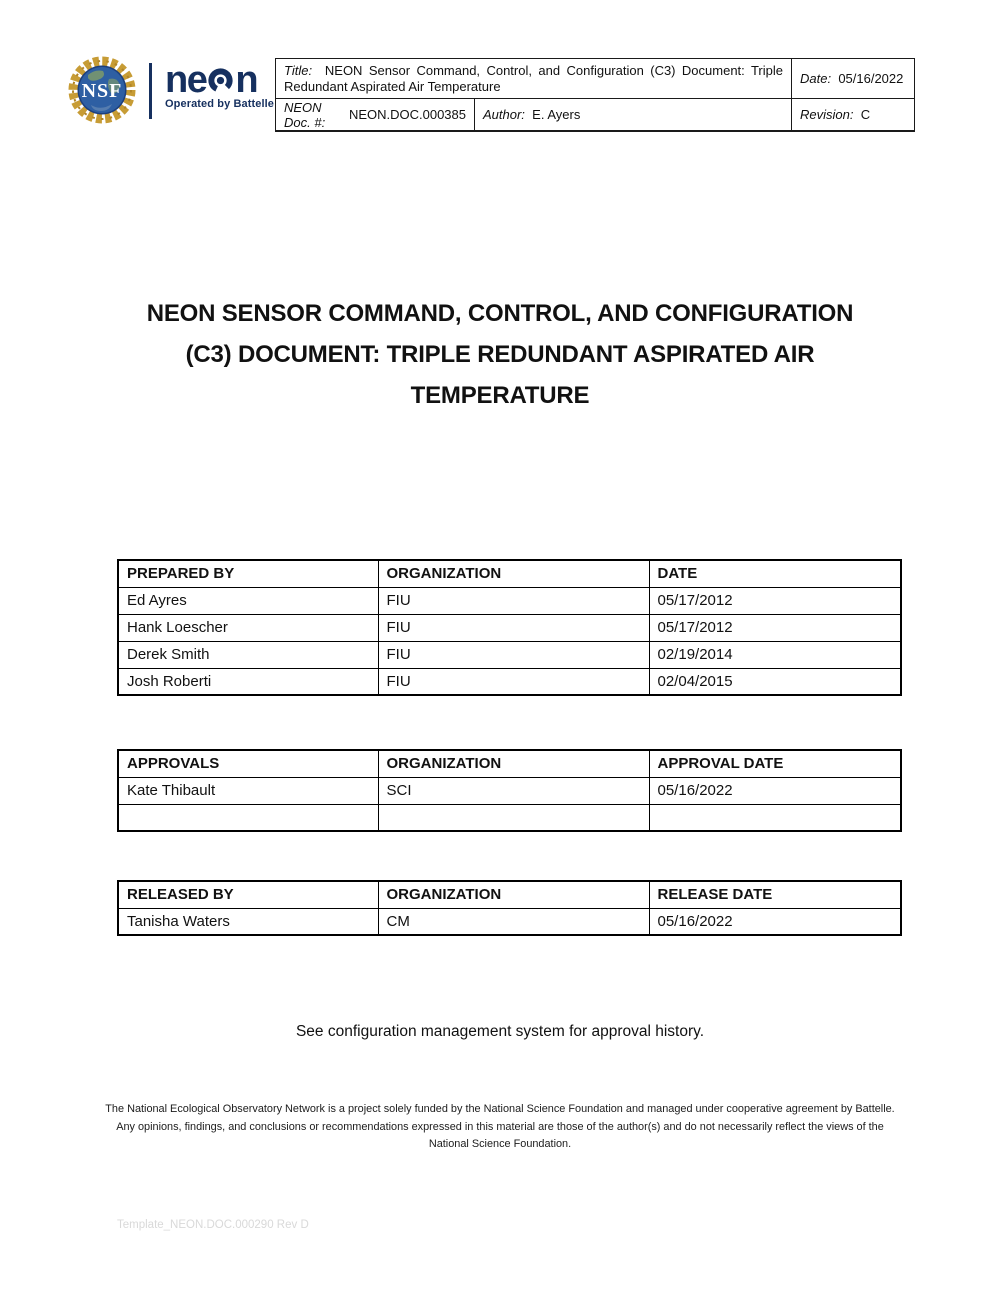 The height and width of the screenshot is (1294, 1000). Describe the element at coordinates (513, 790) in the screenshot. I see `table-cell: SCI` at that location.